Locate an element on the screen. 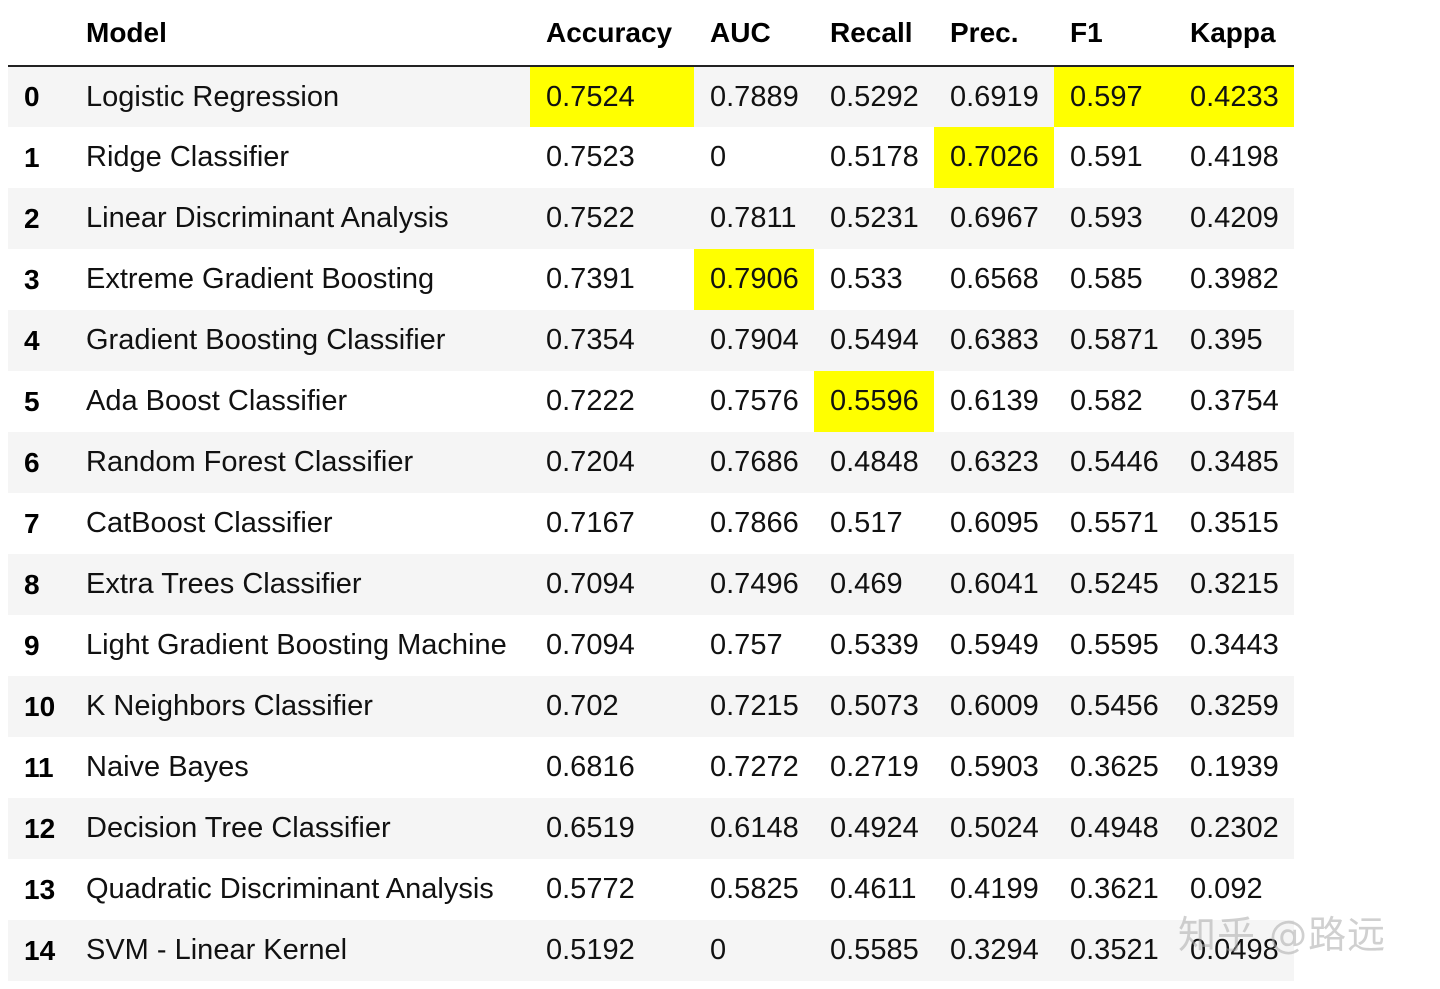  kappa-cell: 0.3443 is located at coordinates (1234, 645).